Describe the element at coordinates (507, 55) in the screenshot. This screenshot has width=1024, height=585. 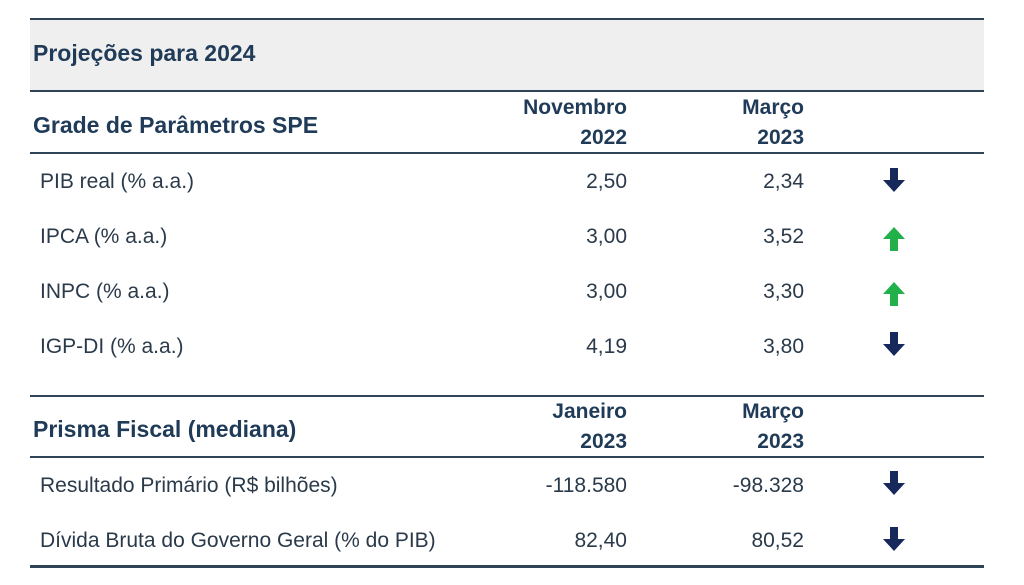
I see `title-band` at that location.